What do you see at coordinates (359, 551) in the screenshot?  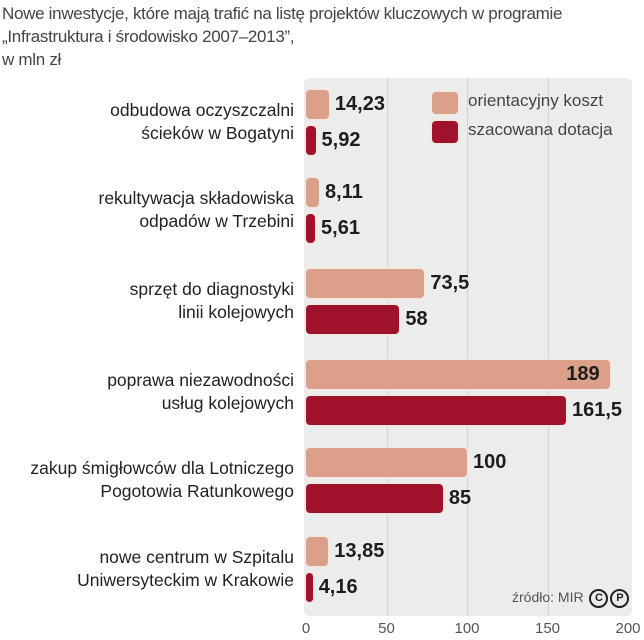 I see `data-label: 13,85` at bounding box center [359, 551].